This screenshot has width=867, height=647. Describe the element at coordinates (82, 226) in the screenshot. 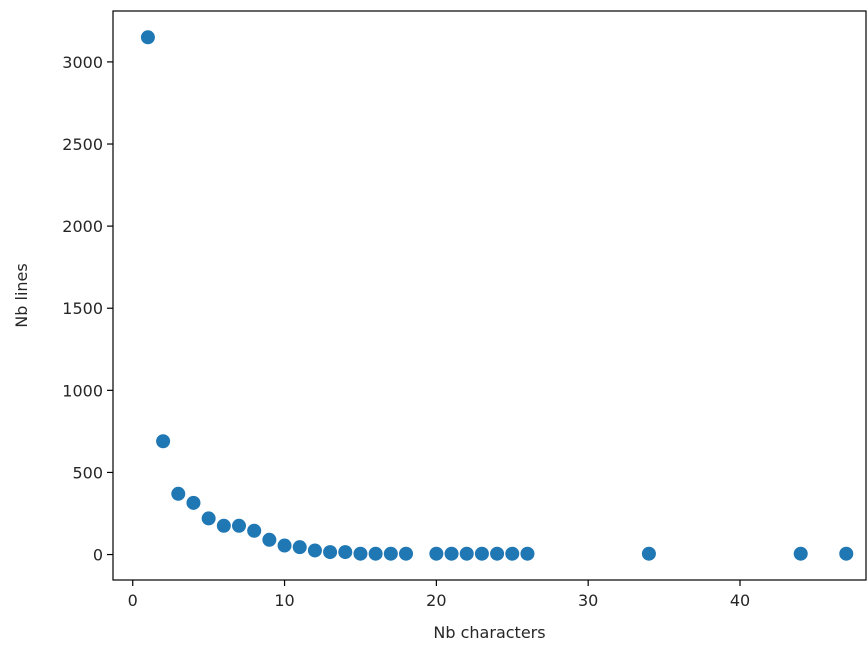

I see `y-tick-label: 2000` at that location.